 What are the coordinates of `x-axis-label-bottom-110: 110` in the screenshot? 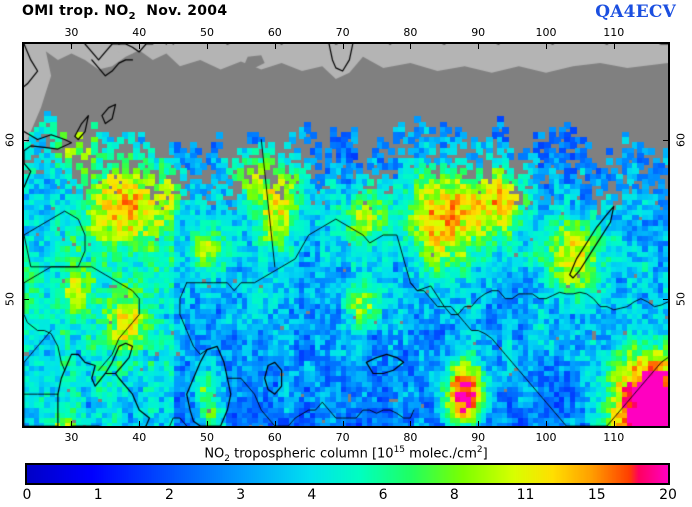 It's located at (614, 437).